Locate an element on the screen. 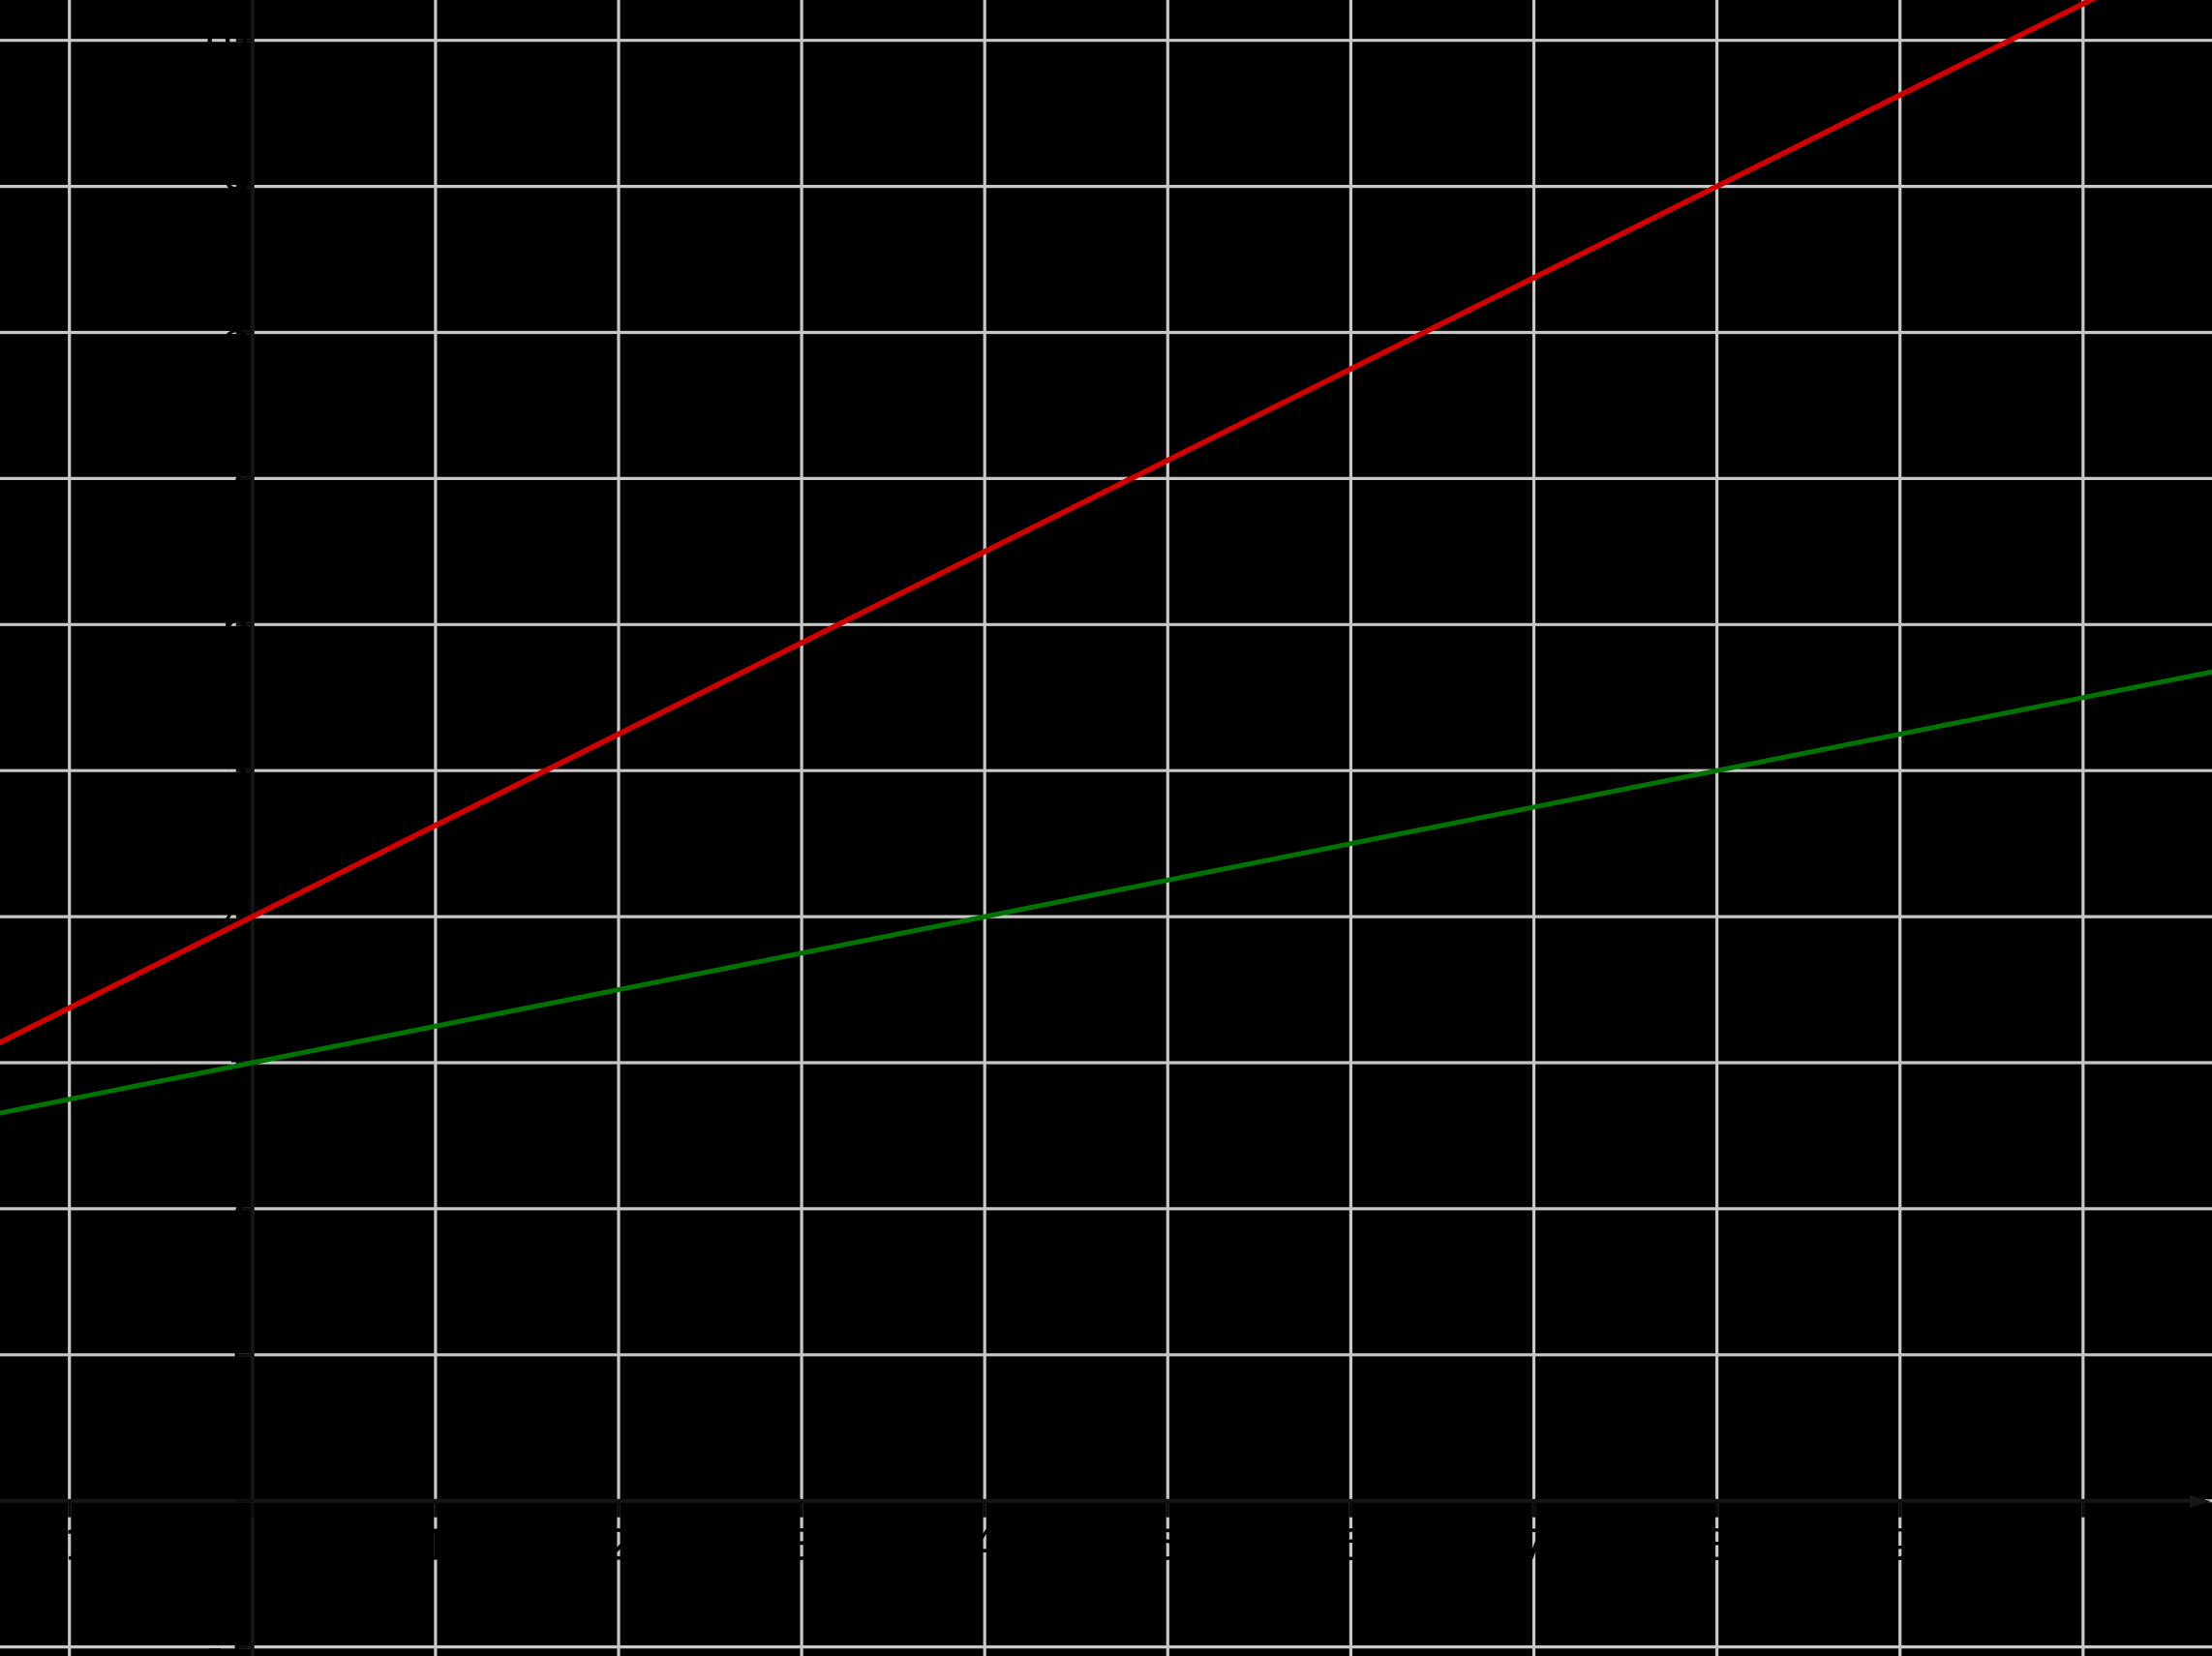 This screenshot has width=2212, height=1656. x-axis-tick-label: 10 is located at coordinates (2083, 1546).